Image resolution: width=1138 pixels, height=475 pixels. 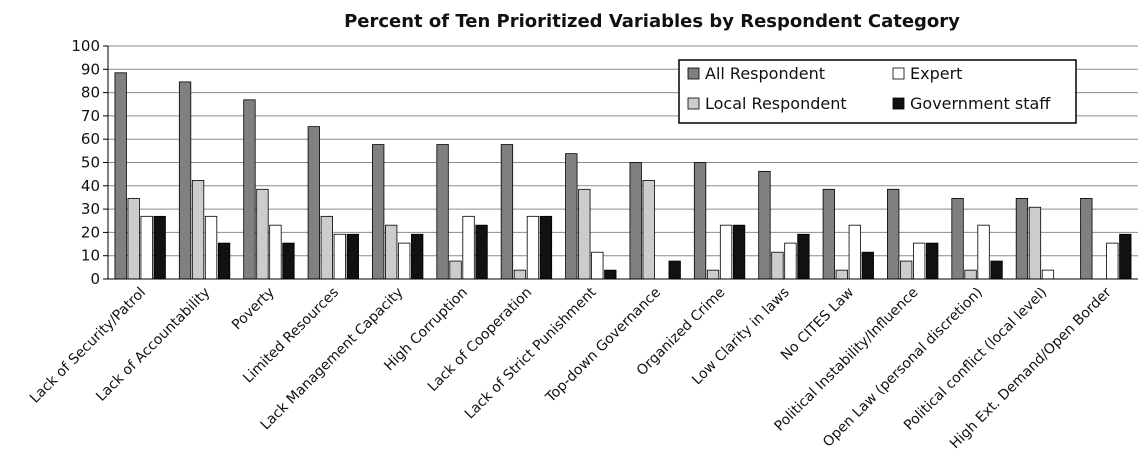 I want to click on legend-box, so click(x=877, y=91).